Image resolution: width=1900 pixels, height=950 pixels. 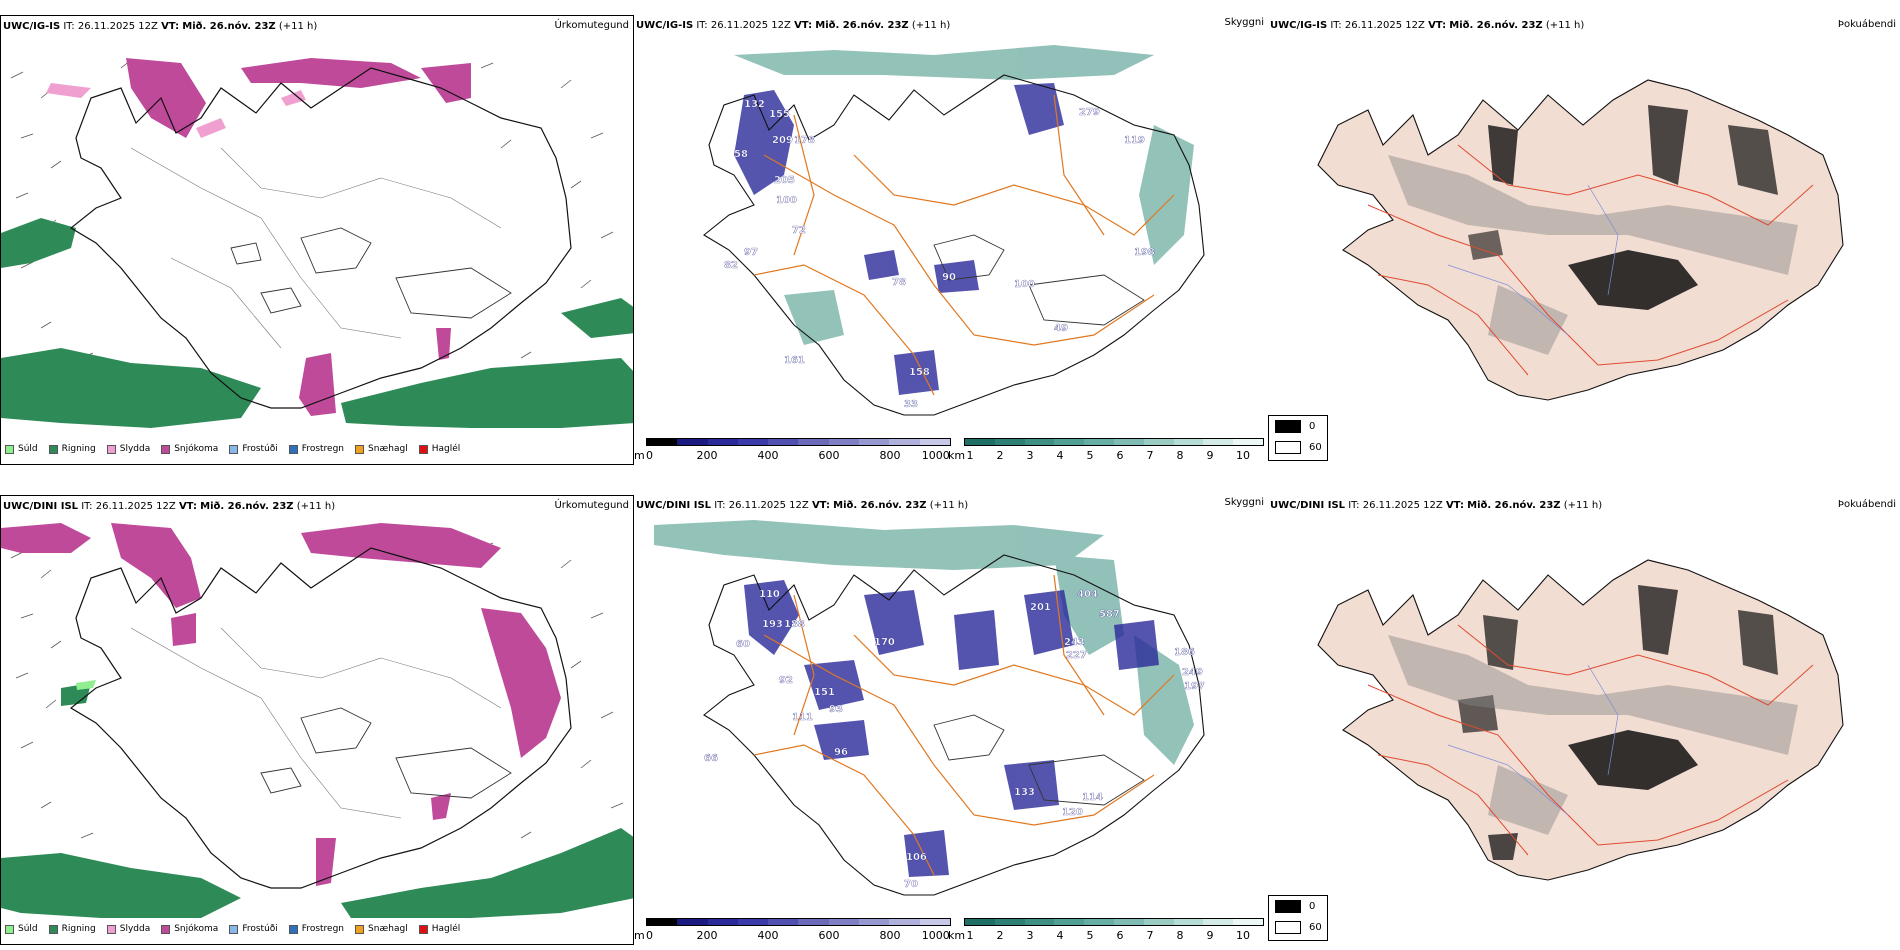 I want to click on glaciers, so click(x=386, y=753).